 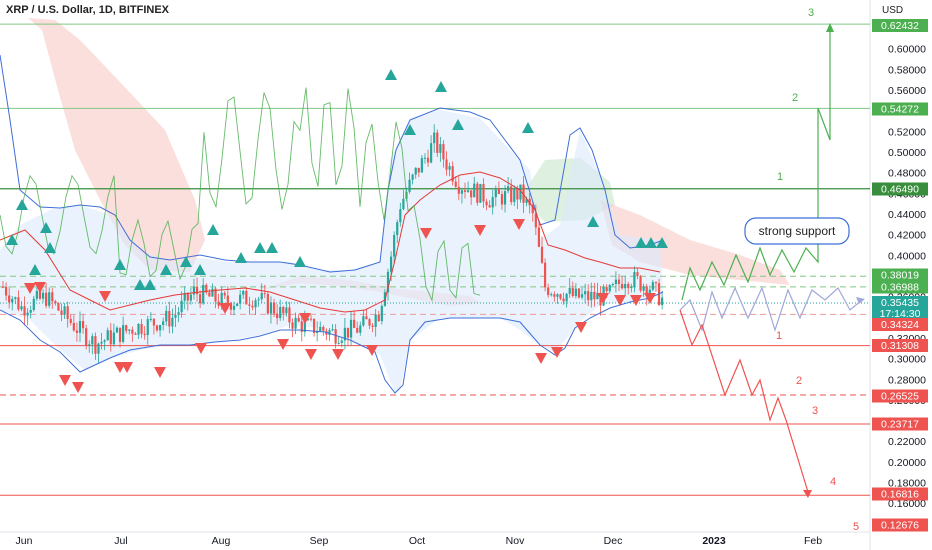 I want to click on bearish-projection-path, so click(x=744, y=401).